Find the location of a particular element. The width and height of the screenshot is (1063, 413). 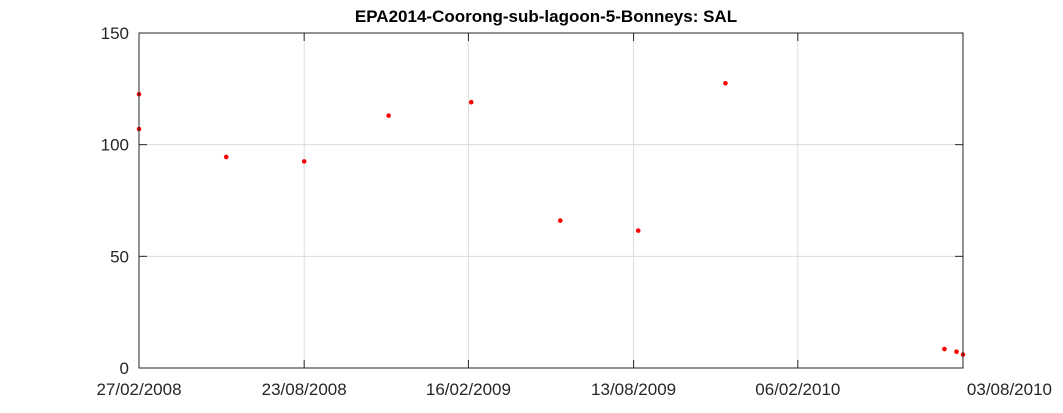

x-tick-label: 27/02/2008 is located at coordinates (138, 389).